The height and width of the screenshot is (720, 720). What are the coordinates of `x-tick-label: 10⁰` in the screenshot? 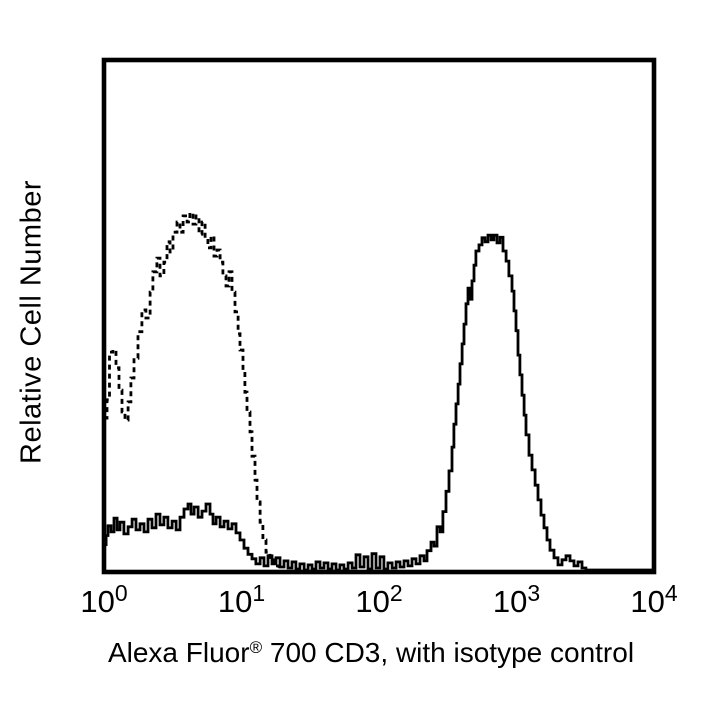 It's located at (103, 600).